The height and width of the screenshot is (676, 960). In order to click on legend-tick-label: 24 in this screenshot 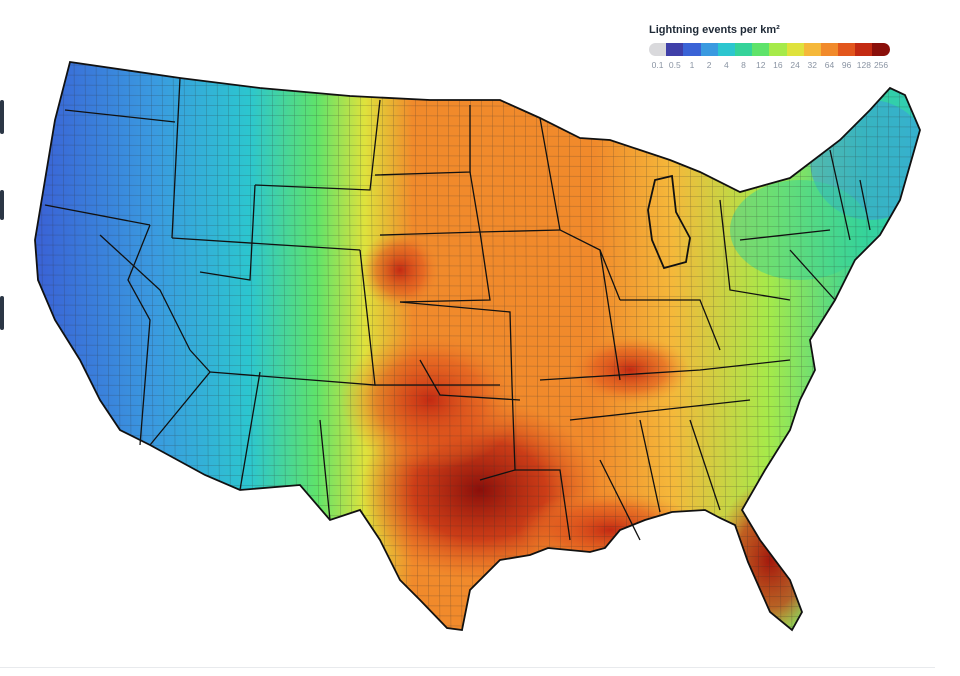, I will do `click(795, 65)`.